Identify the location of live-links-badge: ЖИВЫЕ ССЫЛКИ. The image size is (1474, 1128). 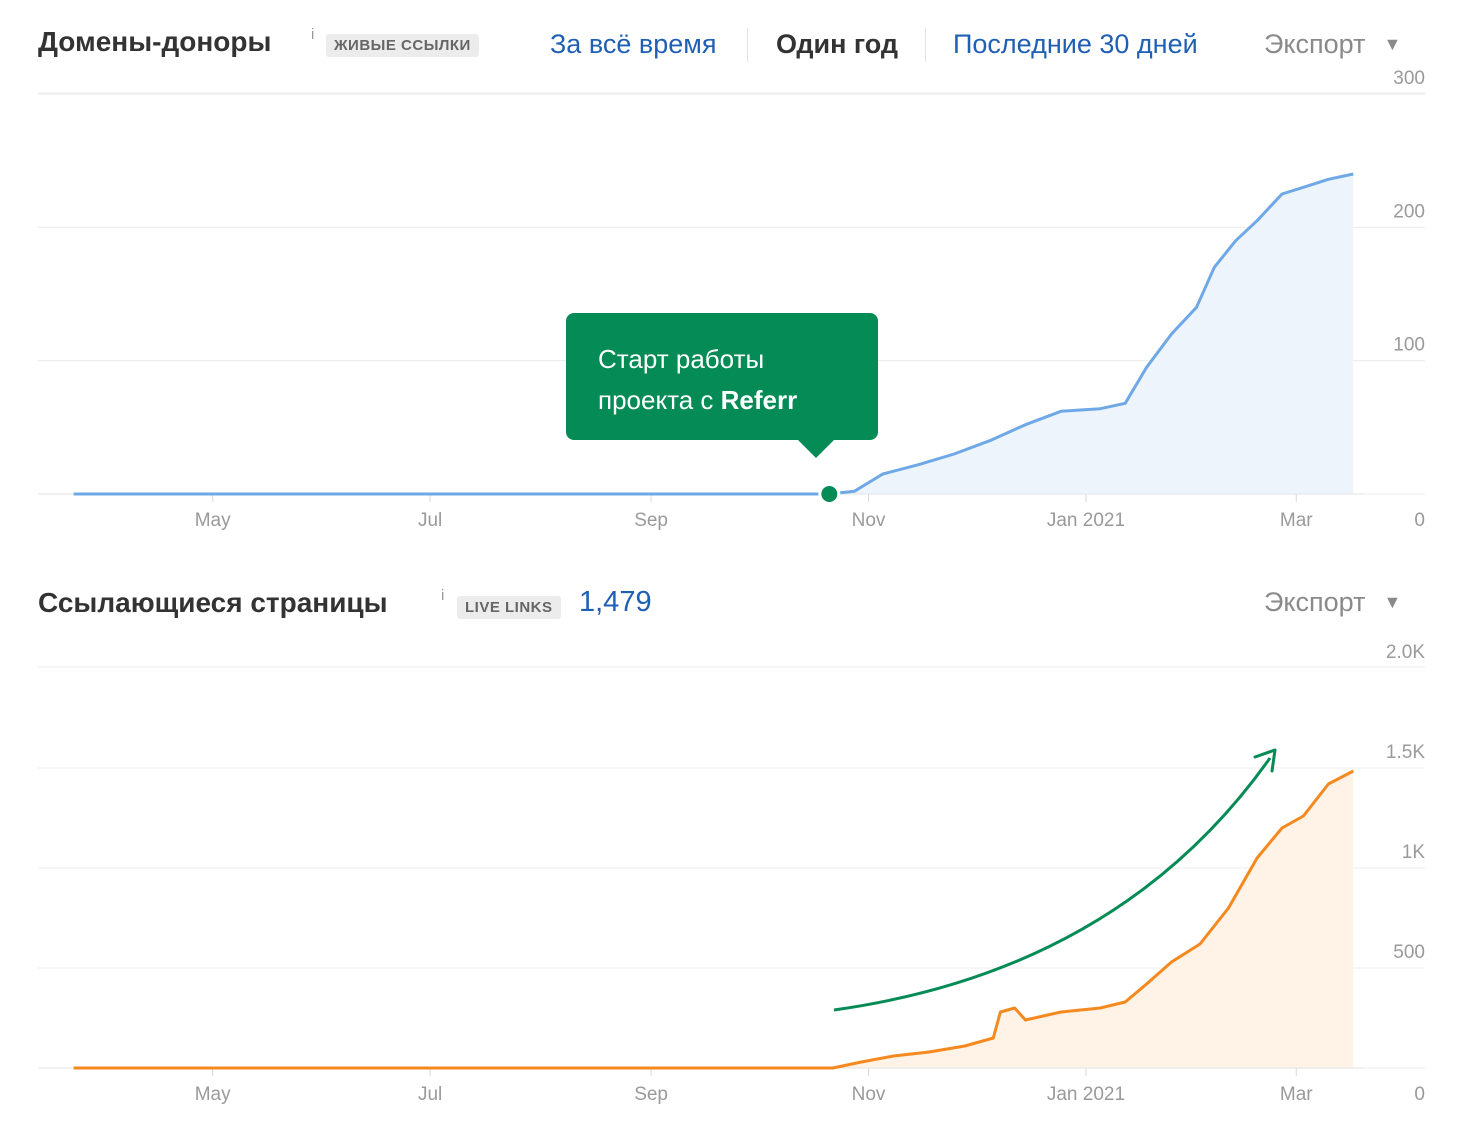
(402, 45).